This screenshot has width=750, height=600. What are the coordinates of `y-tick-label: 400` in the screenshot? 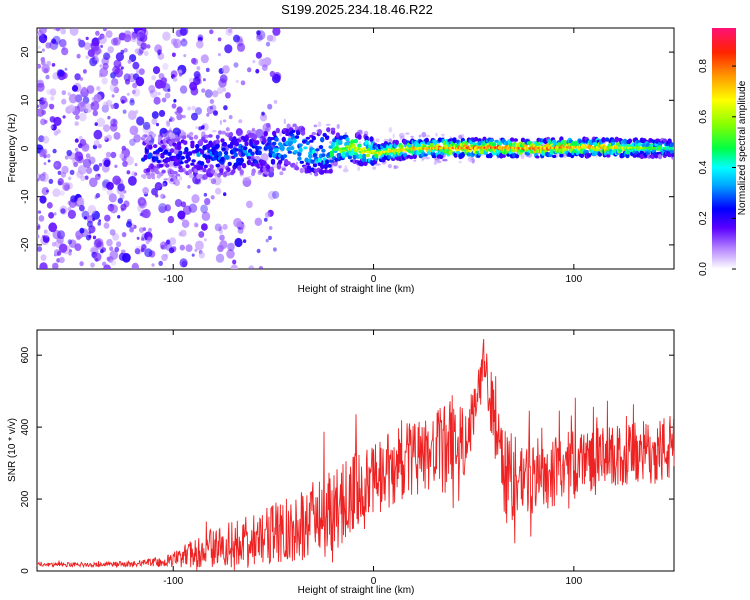 It's located at (25, 426).